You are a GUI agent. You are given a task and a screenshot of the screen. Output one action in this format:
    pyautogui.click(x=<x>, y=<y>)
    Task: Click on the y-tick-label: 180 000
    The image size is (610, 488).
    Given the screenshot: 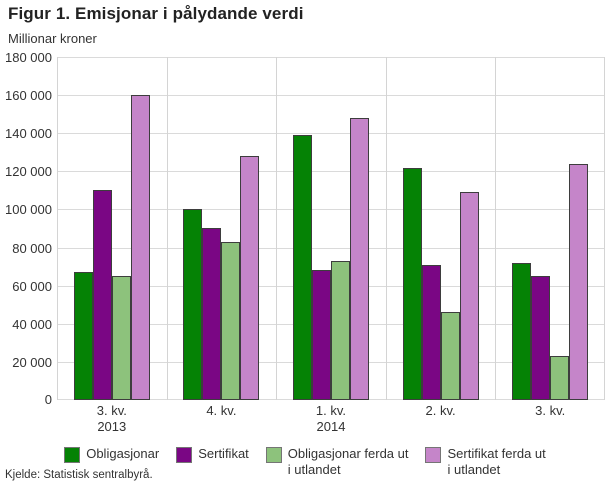 What is the action you would take?
    pyautogui.click(x=28, y=57)
    